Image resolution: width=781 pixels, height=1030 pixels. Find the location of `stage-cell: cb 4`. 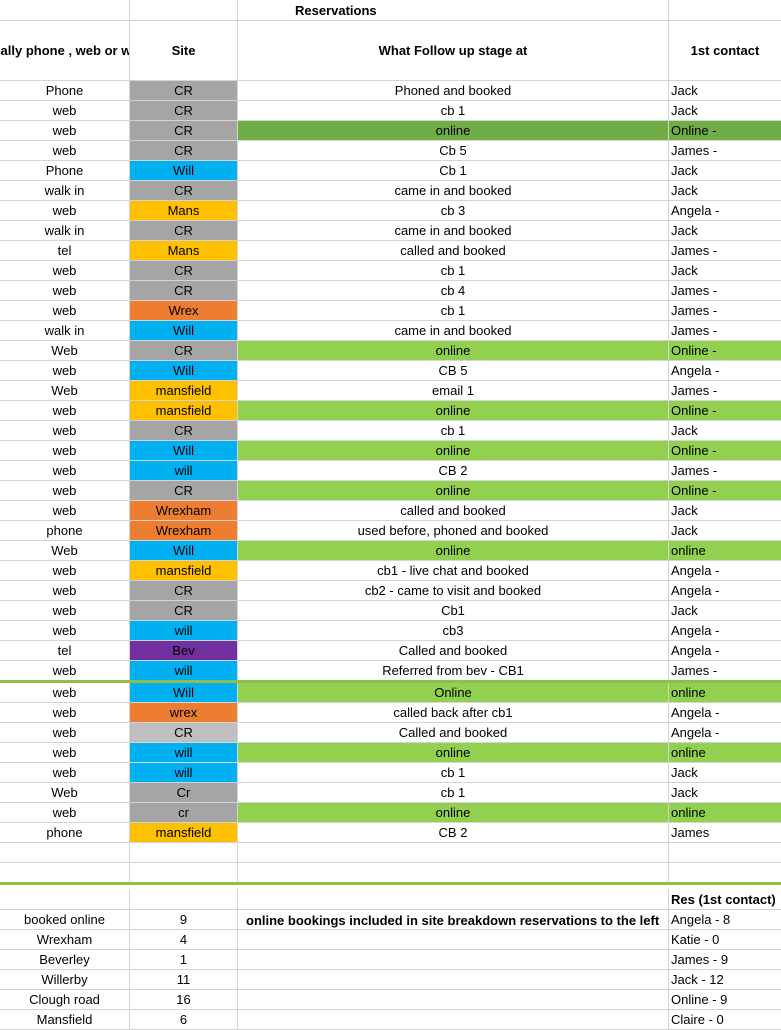

stage-cell: cb 4 is located at coordinates (453, 290).